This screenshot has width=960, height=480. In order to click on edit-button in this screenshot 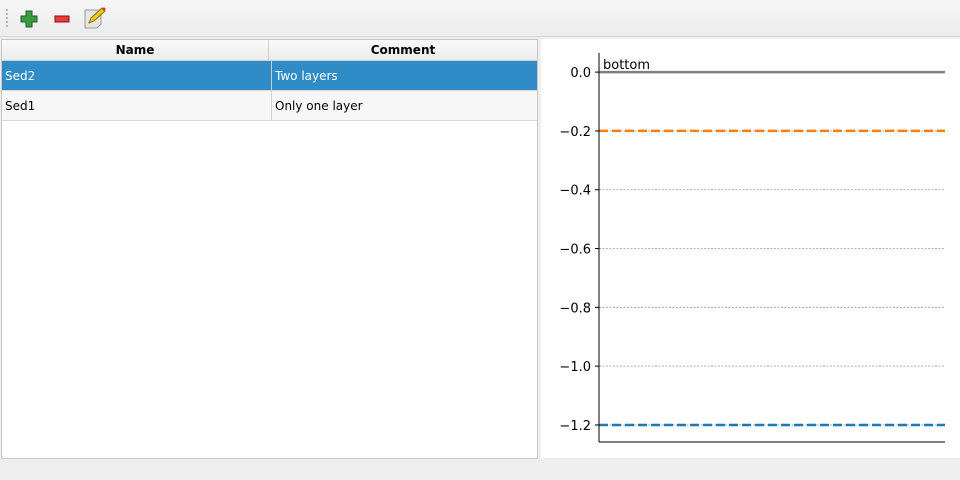, I will do `click(95, 18)`.